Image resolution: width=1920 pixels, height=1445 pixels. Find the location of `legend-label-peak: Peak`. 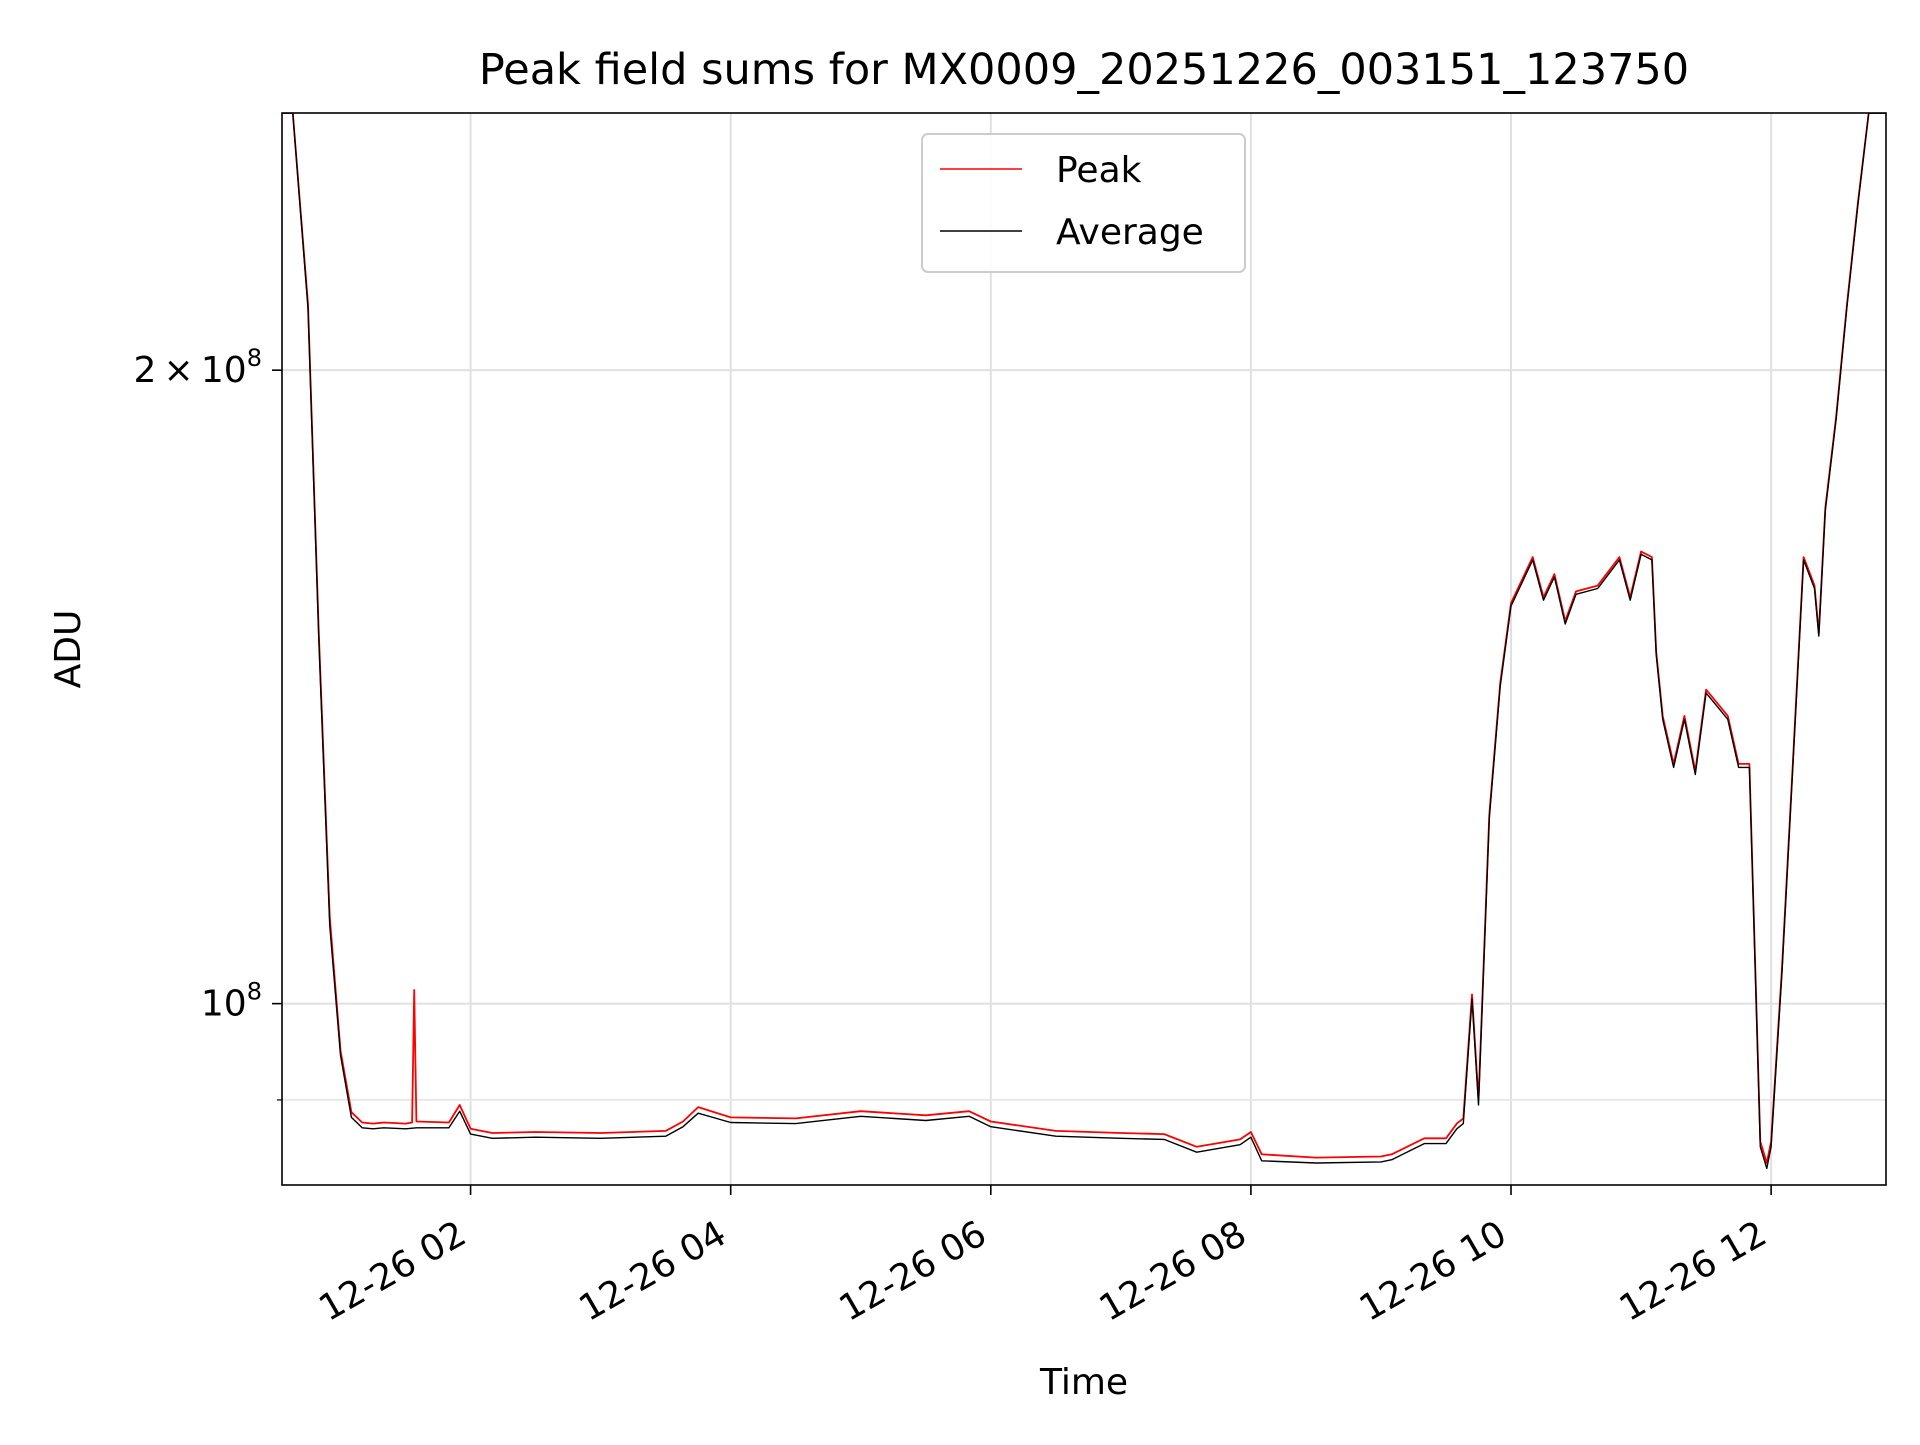

legend-label-peak: Peak is located at coordinates (1099, 170).